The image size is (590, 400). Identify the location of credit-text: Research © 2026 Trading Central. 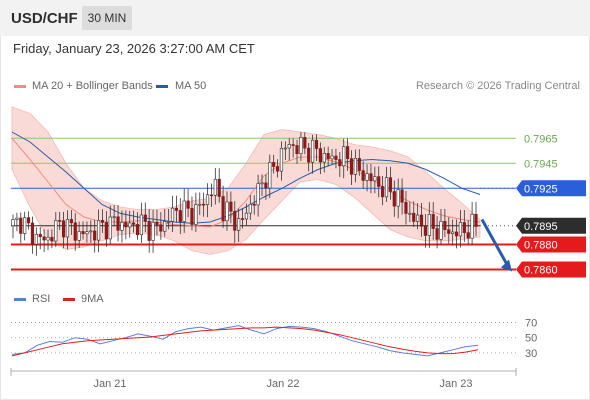
(497, 86).